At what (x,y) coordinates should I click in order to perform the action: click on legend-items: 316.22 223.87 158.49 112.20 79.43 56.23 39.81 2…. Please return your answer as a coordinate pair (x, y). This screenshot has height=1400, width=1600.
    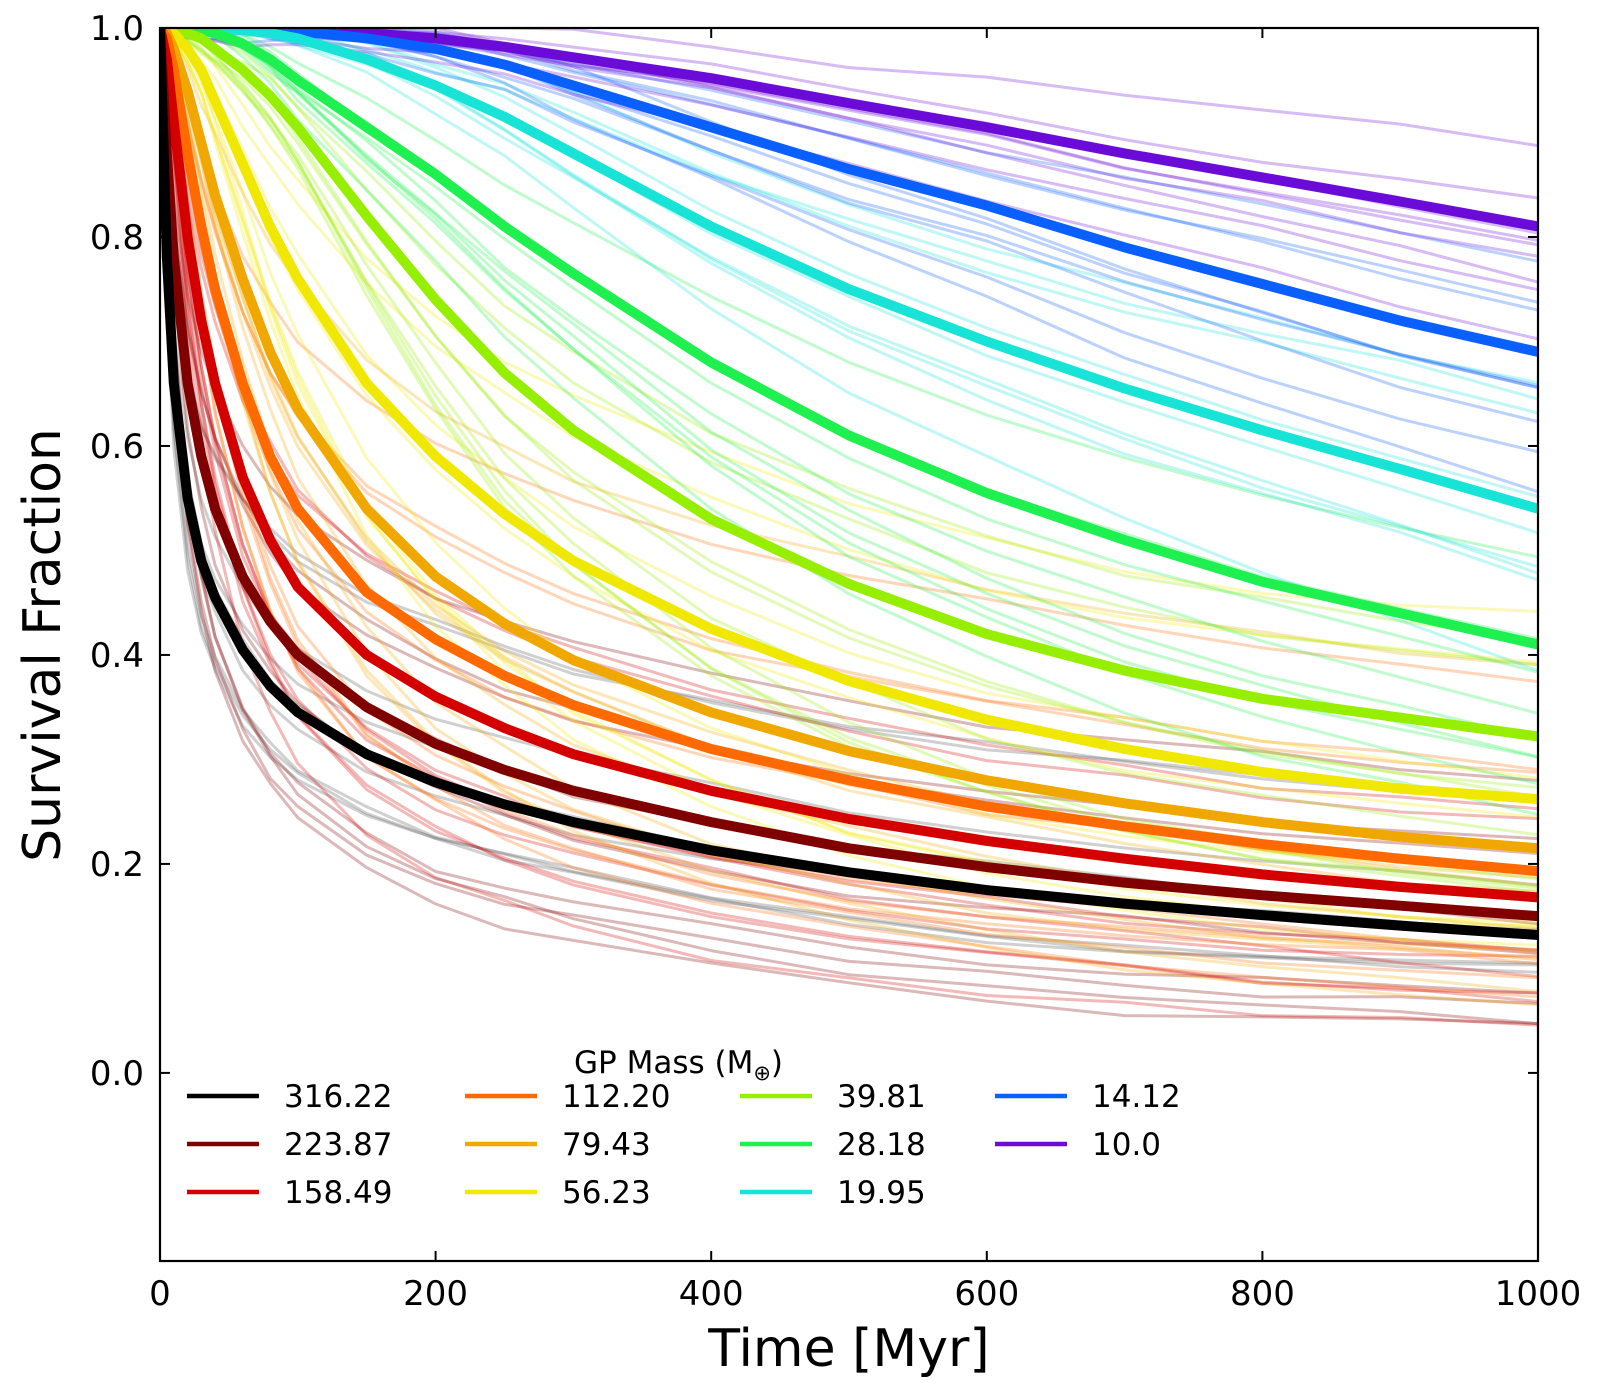
    Looking at the image, I should click on (684, 1145).